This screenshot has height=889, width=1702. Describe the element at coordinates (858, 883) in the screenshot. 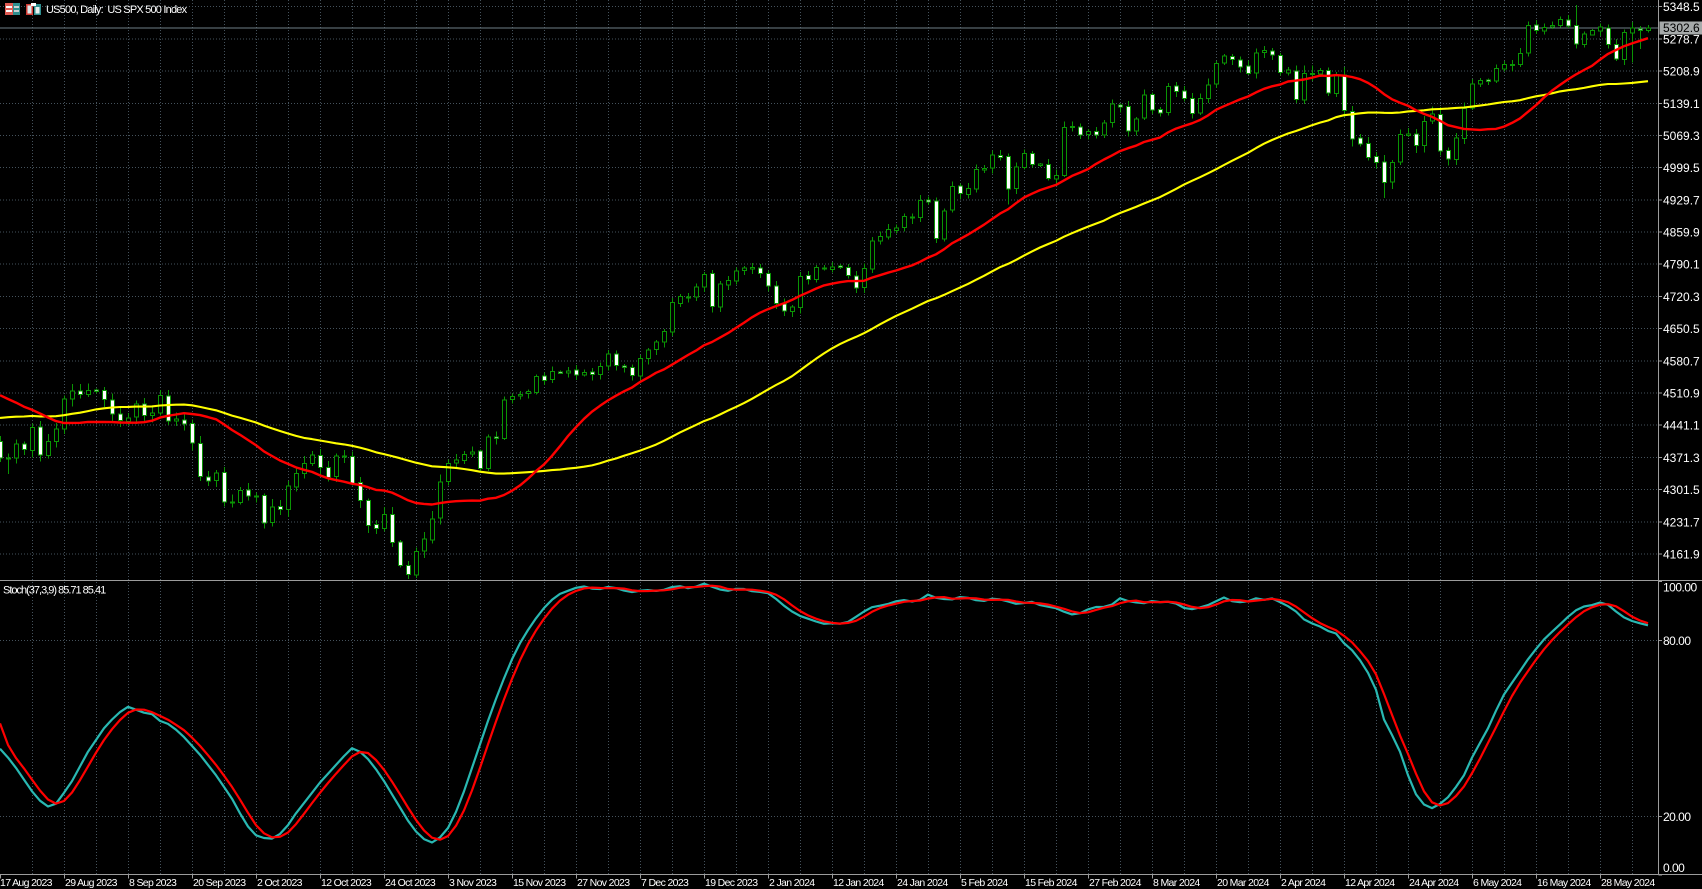

I see `svg-text: 12 Jan 2024` at that location.